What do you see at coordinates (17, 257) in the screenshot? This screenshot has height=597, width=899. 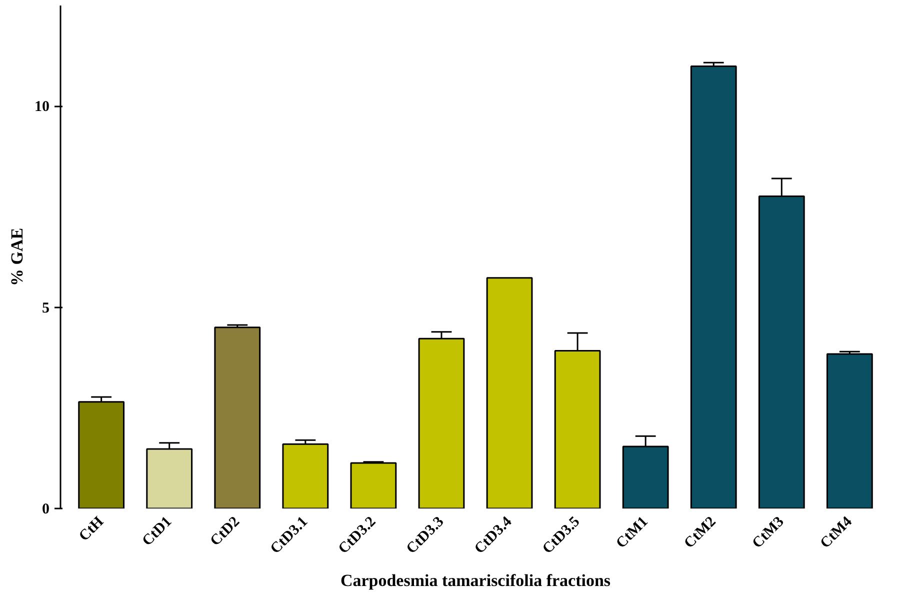 I see `y-axis-title: % GAE` at bounding box center [17, 257].